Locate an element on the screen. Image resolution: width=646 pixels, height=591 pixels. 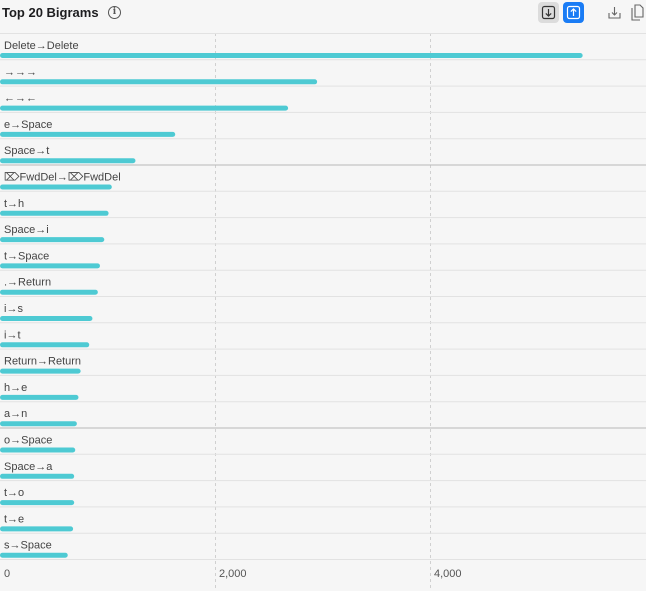
category-label: h→e is located at coordinates (15, 388).